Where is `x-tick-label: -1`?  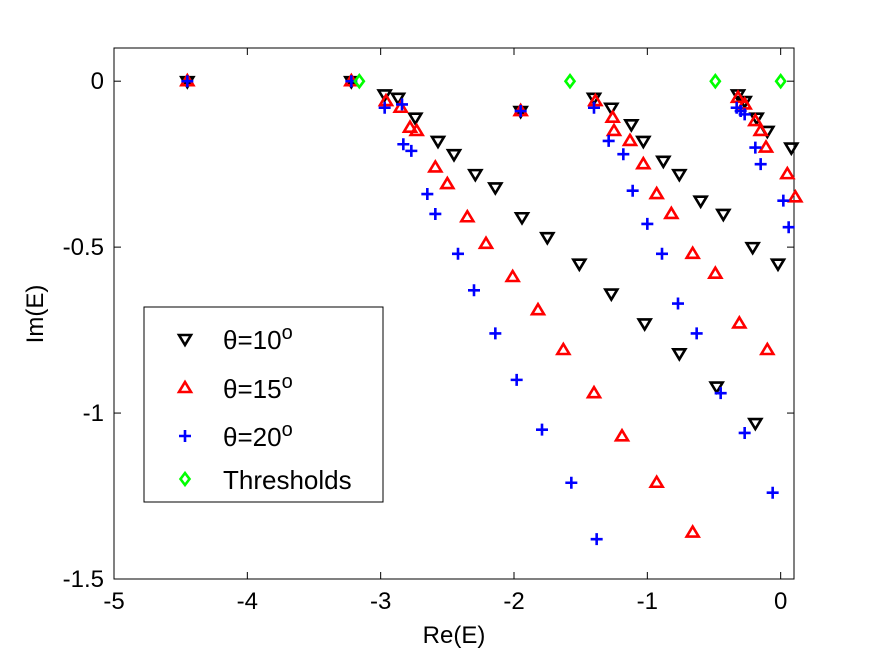 x-tick-label: -1 is located at coordinates (647, 601).